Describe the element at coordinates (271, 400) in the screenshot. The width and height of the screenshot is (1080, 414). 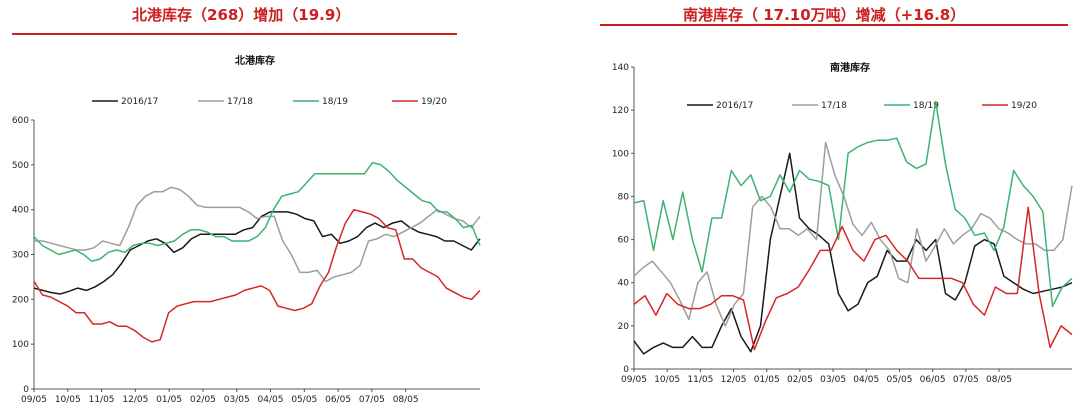
I see `north-x-tick-label-7: 04/05` at that location.